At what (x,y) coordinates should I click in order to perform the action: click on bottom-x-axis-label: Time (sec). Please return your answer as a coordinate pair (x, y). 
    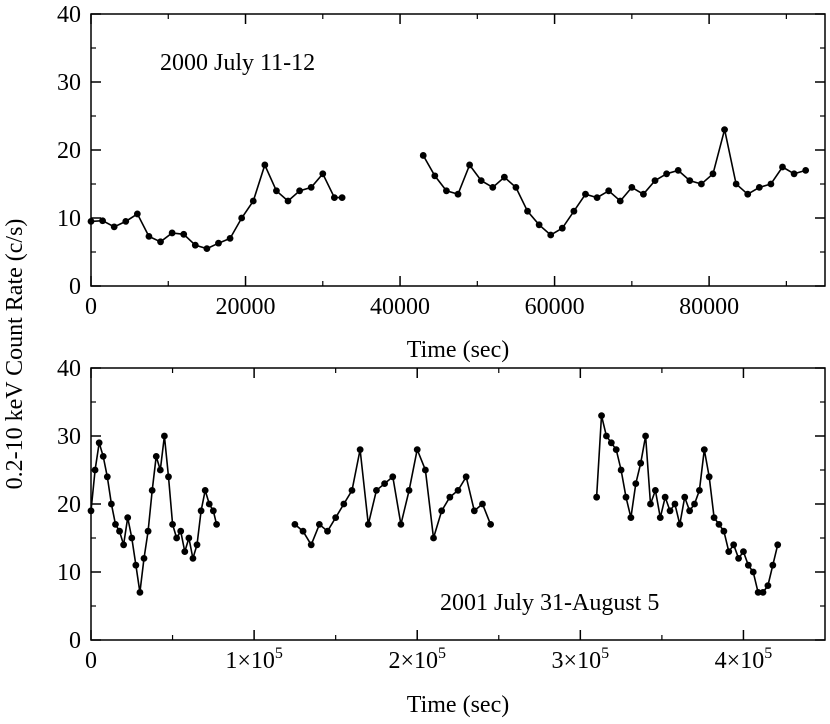
    Looking at the image, I should click on (458, 705).